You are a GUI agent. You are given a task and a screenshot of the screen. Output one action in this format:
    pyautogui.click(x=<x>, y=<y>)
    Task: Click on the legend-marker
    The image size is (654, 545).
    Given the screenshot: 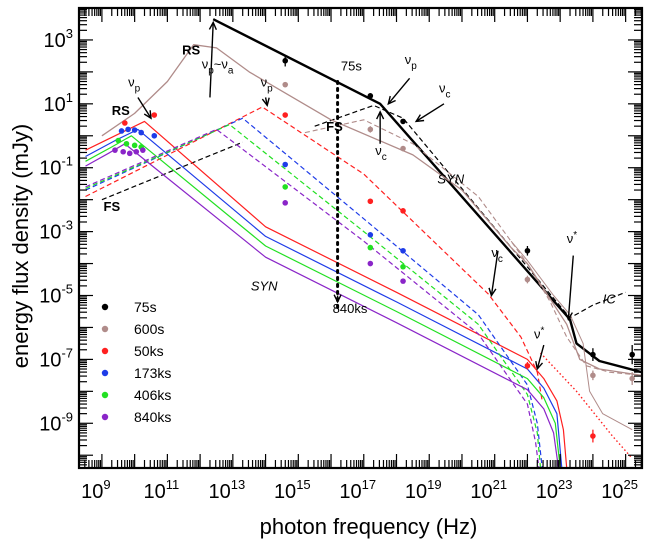 What is the action you would take?
    pyautogui.click(x=105, y=307)
    